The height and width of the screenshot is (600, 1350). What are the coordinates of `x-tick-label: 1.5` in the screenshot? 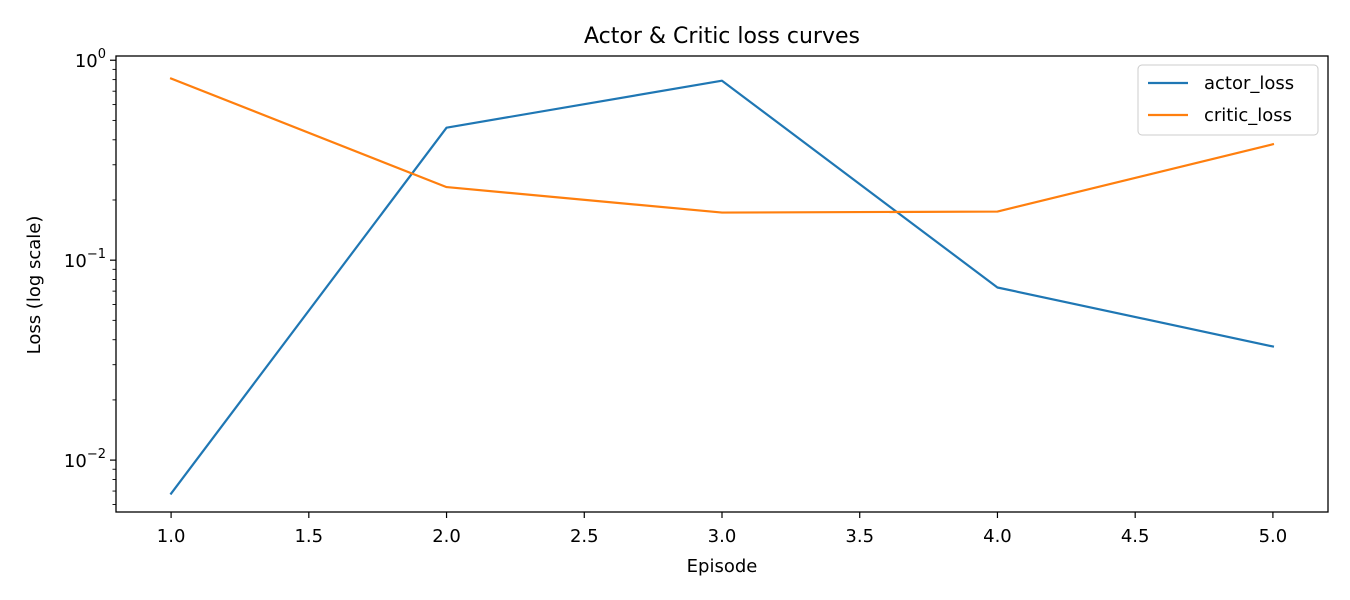 It's located at (308, 536).